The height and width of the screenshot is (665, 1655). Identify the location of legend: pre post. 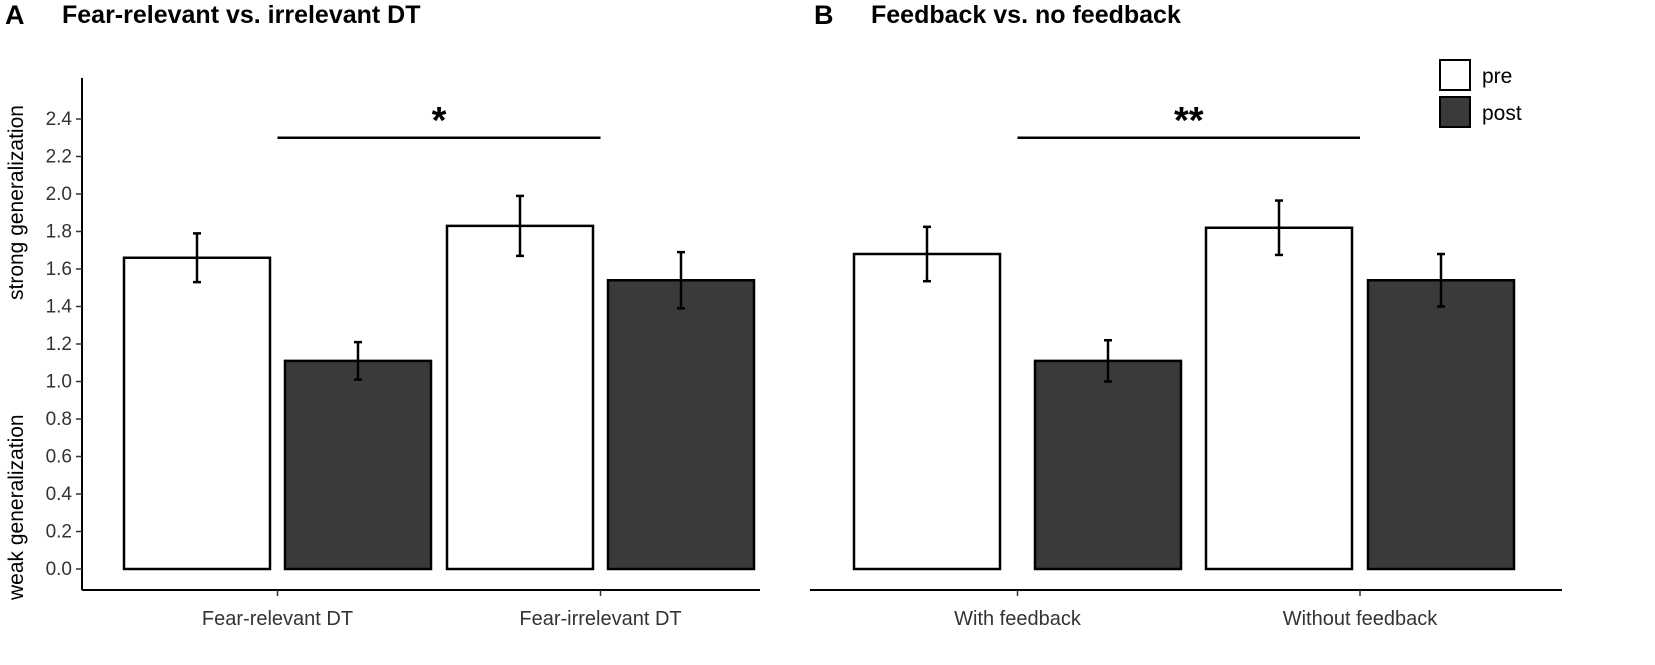
(1480, 93).